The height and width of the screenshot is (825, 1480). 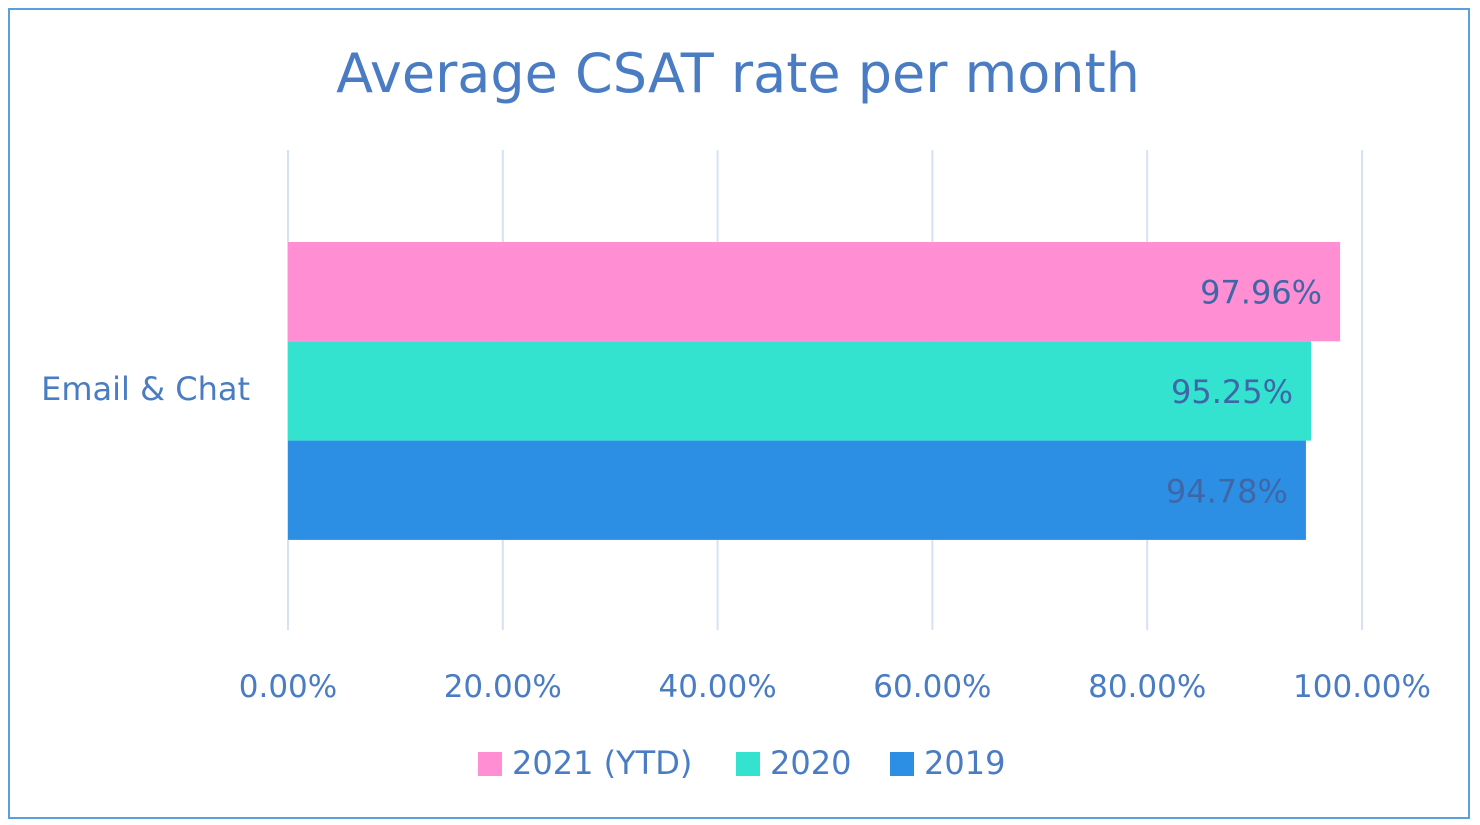 I want to click on legend: 2021 (YTD) 2020 2019, so click(x=741, y=763).